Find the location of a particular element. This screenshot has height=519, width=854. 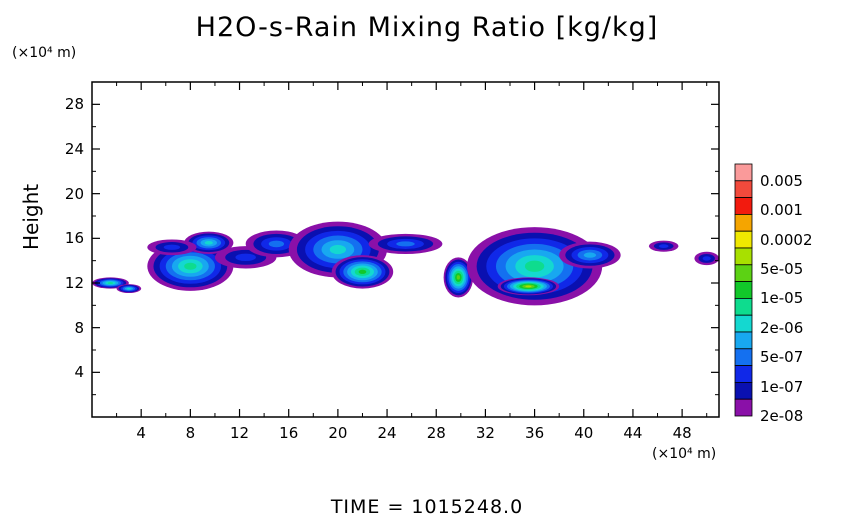

colorbar-label: 0.0002 is located at coordinates (786, 239).